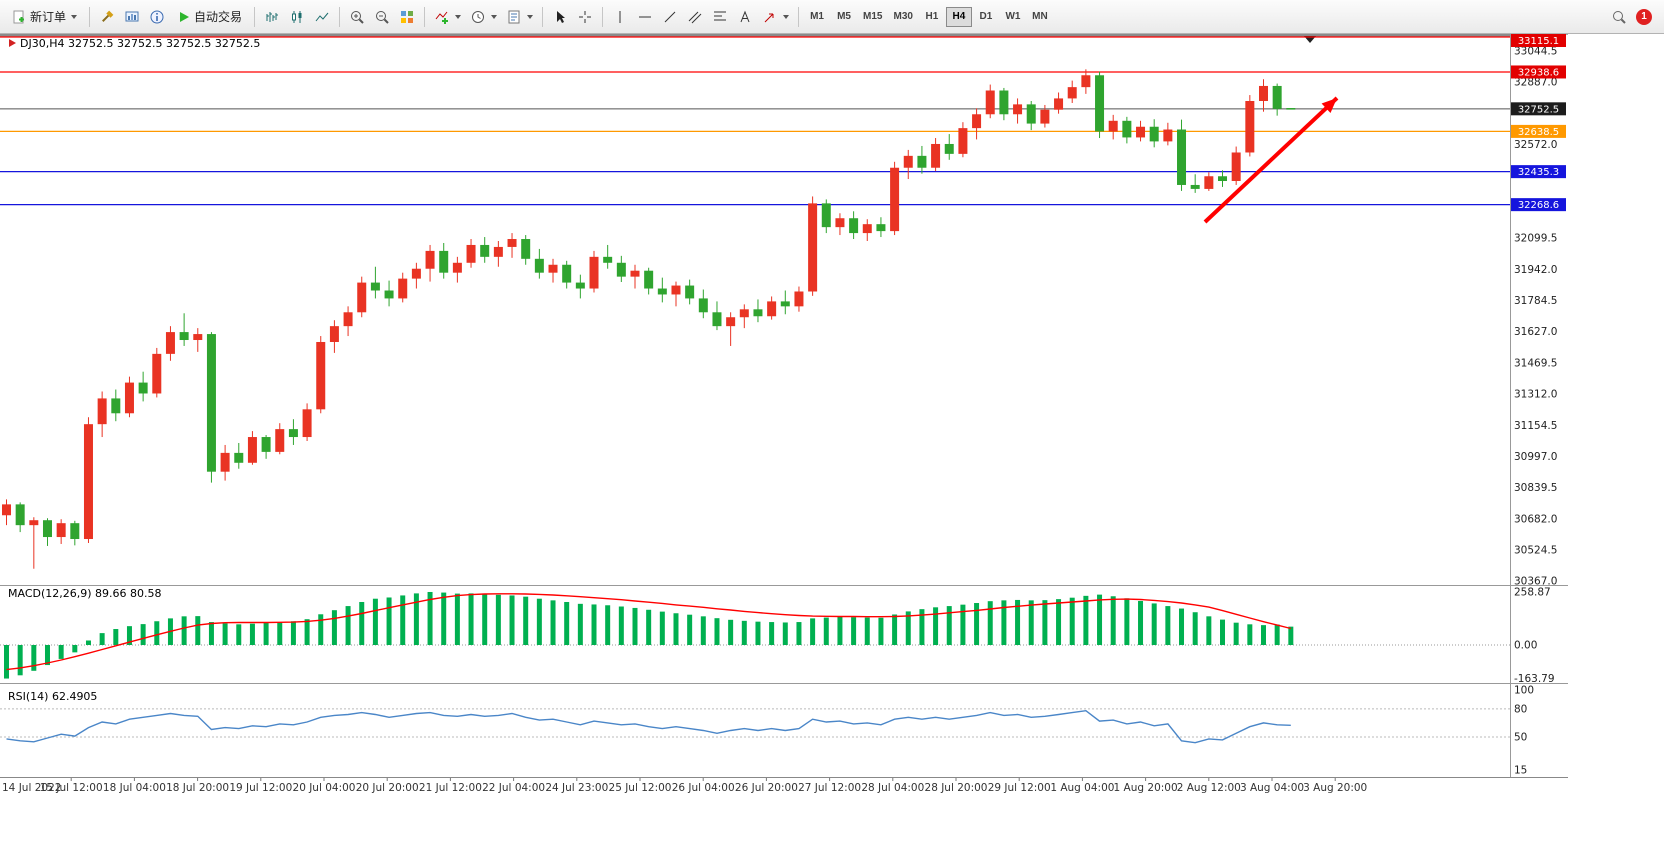 The width and height of the screenshot is (1664, 850). Describe the element at coordinates (107, 17) in the screenshot. I see `metaeditor-button` at that location.